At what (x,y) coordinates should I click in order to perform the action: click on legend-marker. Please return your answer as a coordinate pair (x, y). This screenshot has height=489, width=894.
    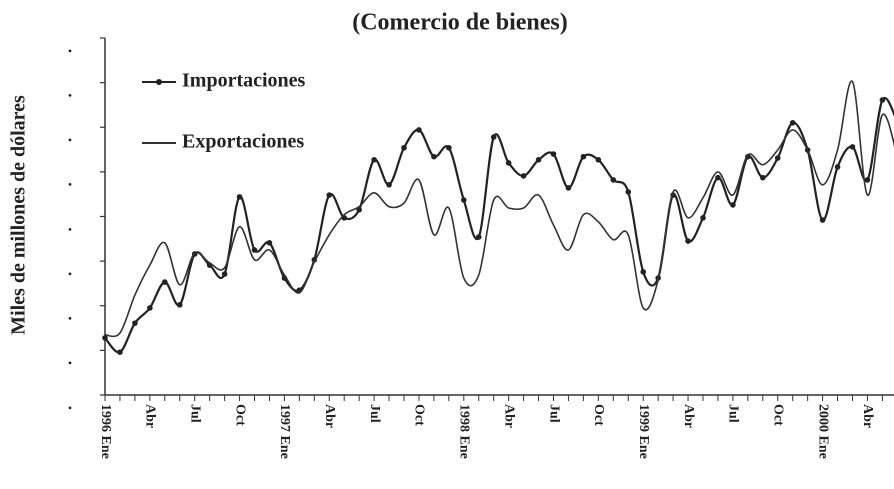
    Looking at the image, I should click on (159, 82).